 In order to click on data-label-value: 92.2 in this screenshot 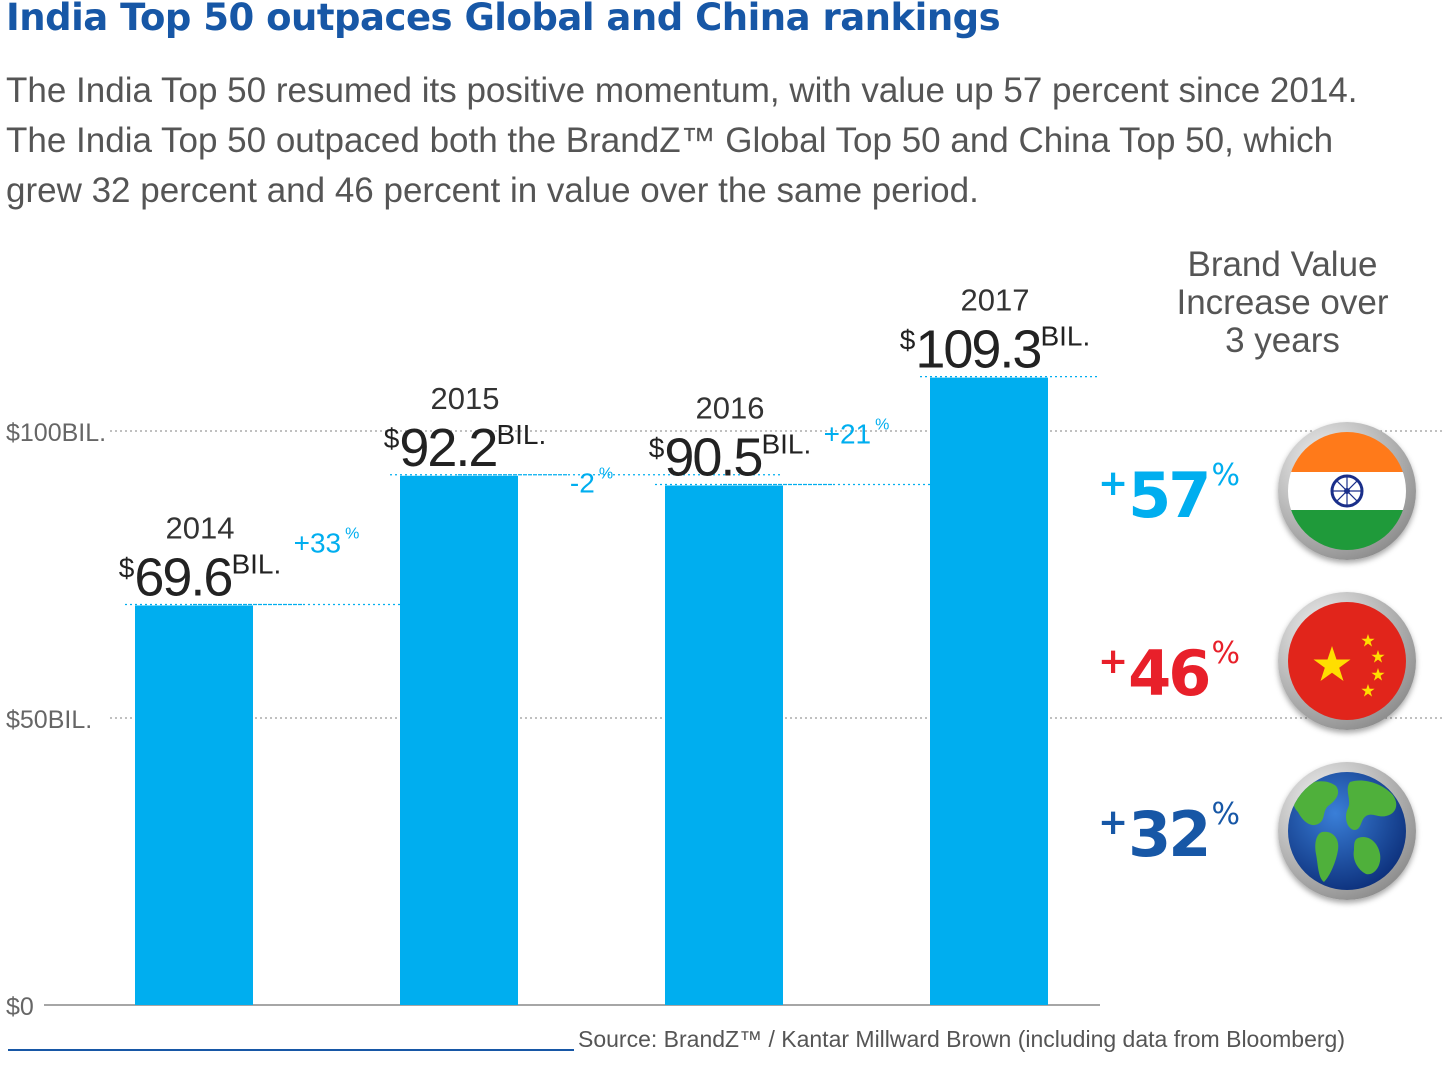, I will do `click(447, 448)`.